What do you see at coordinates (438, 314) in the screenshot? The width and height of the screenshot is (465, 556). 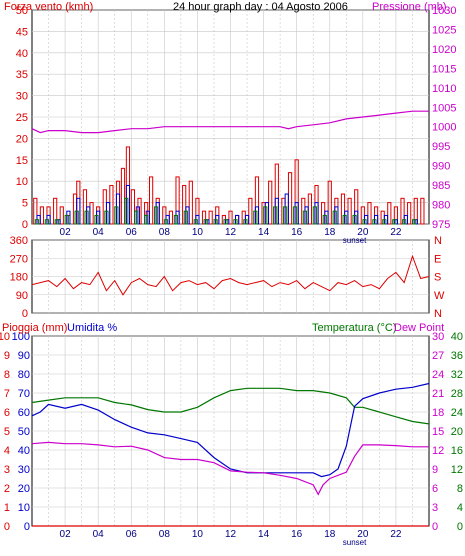 I see `compass-tick-label: N` at bounding box center [438, 314].